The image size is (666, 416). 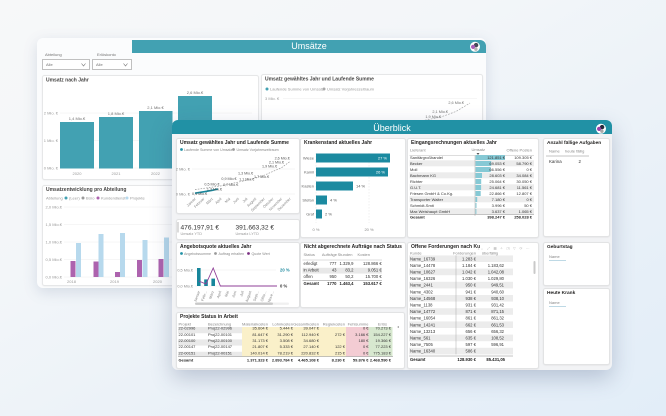 What do you see at coordinates (199, 194) in the screenshot?
I see `svg-text: 0,4 Mio.€` at bounding box center [199, 194].